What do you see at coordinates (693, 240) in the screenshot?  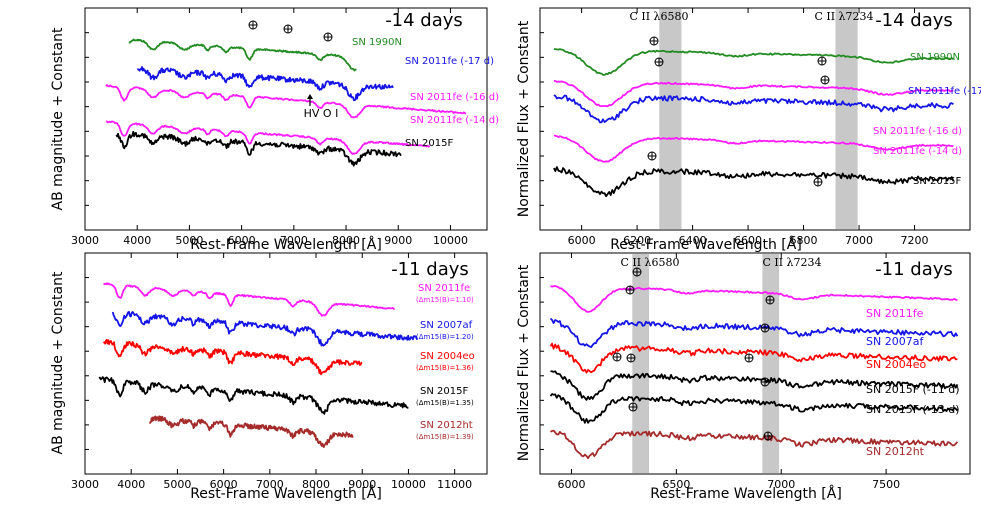 I see `x-tick-label: 6400` at bounding box center [693, 240].